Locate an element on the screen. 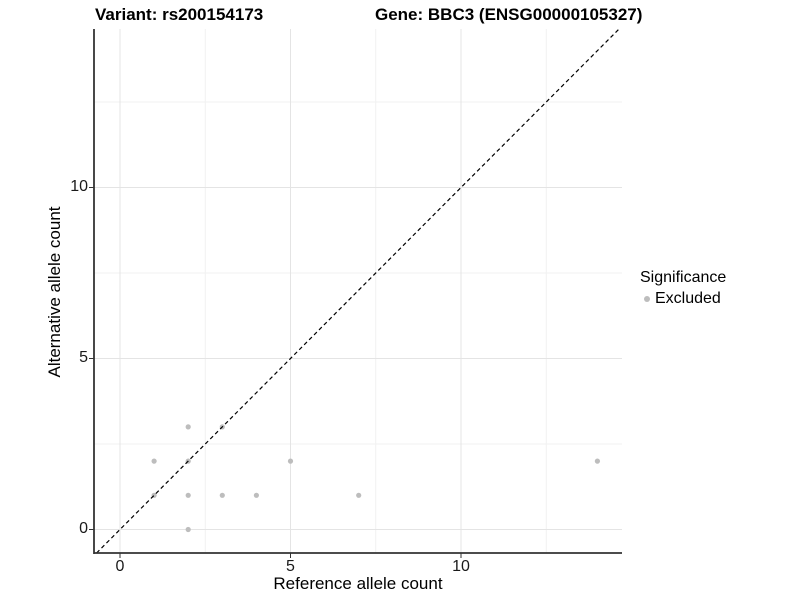  legend-title: Significance is located at coordinates (683, 277).